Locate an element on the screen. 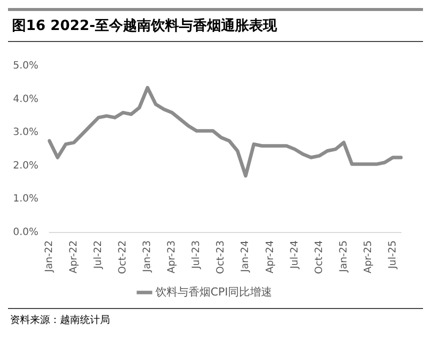 The width and height of the screenshot is (431, 341). x-tick-label: Apr-22 is located at coordinates (74, 257).